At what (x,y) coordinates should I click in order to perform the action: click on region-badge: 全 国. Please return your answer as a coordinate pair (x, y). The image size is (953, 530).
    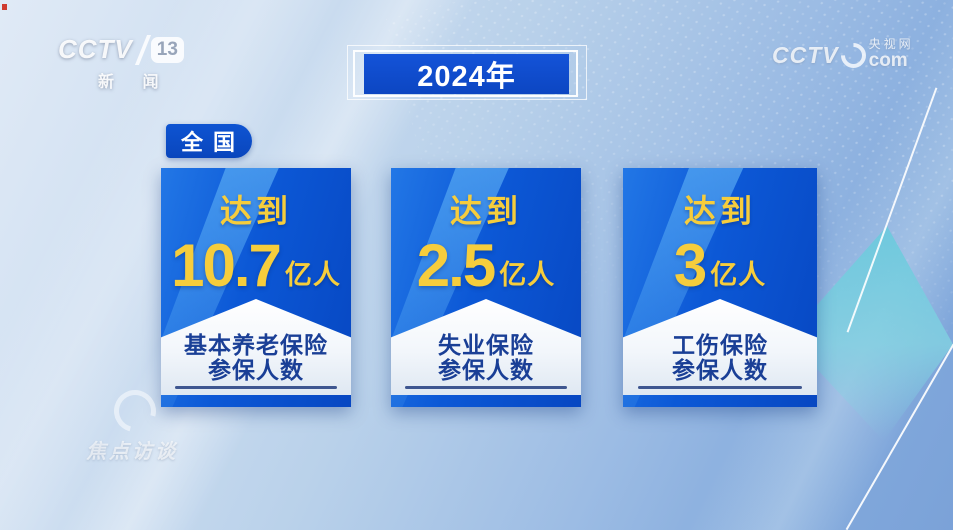
    Looking at the image, I should click on (209, 141).